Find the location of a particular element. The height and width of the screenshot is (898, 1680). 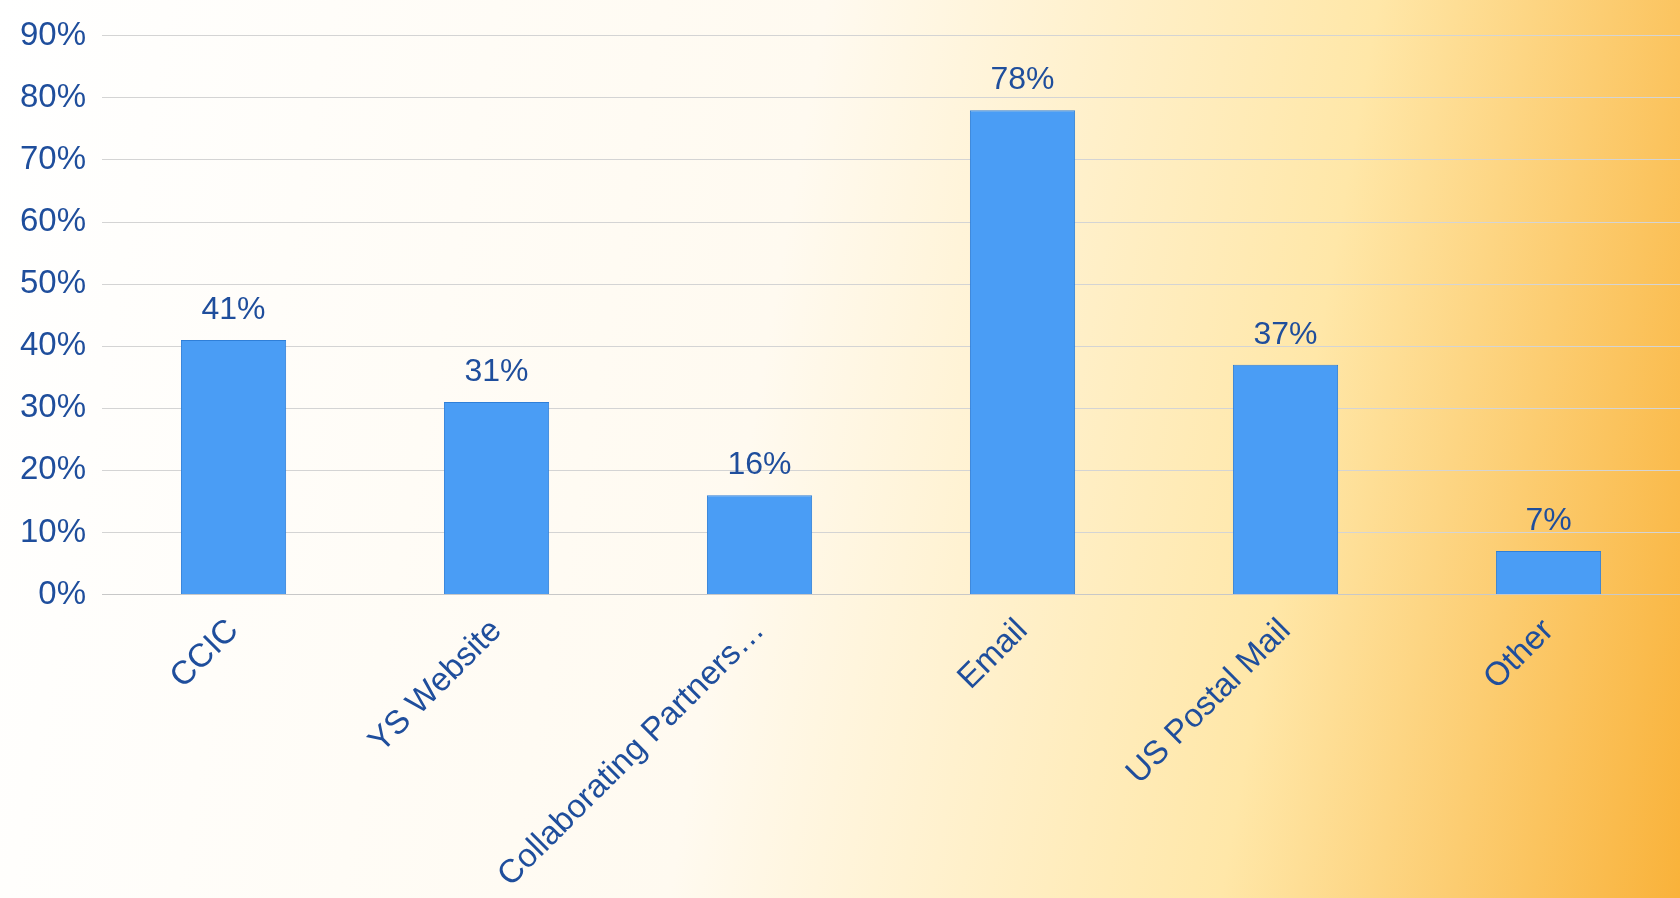

y-tick-label: 10% is located at coordinates (53, 530).